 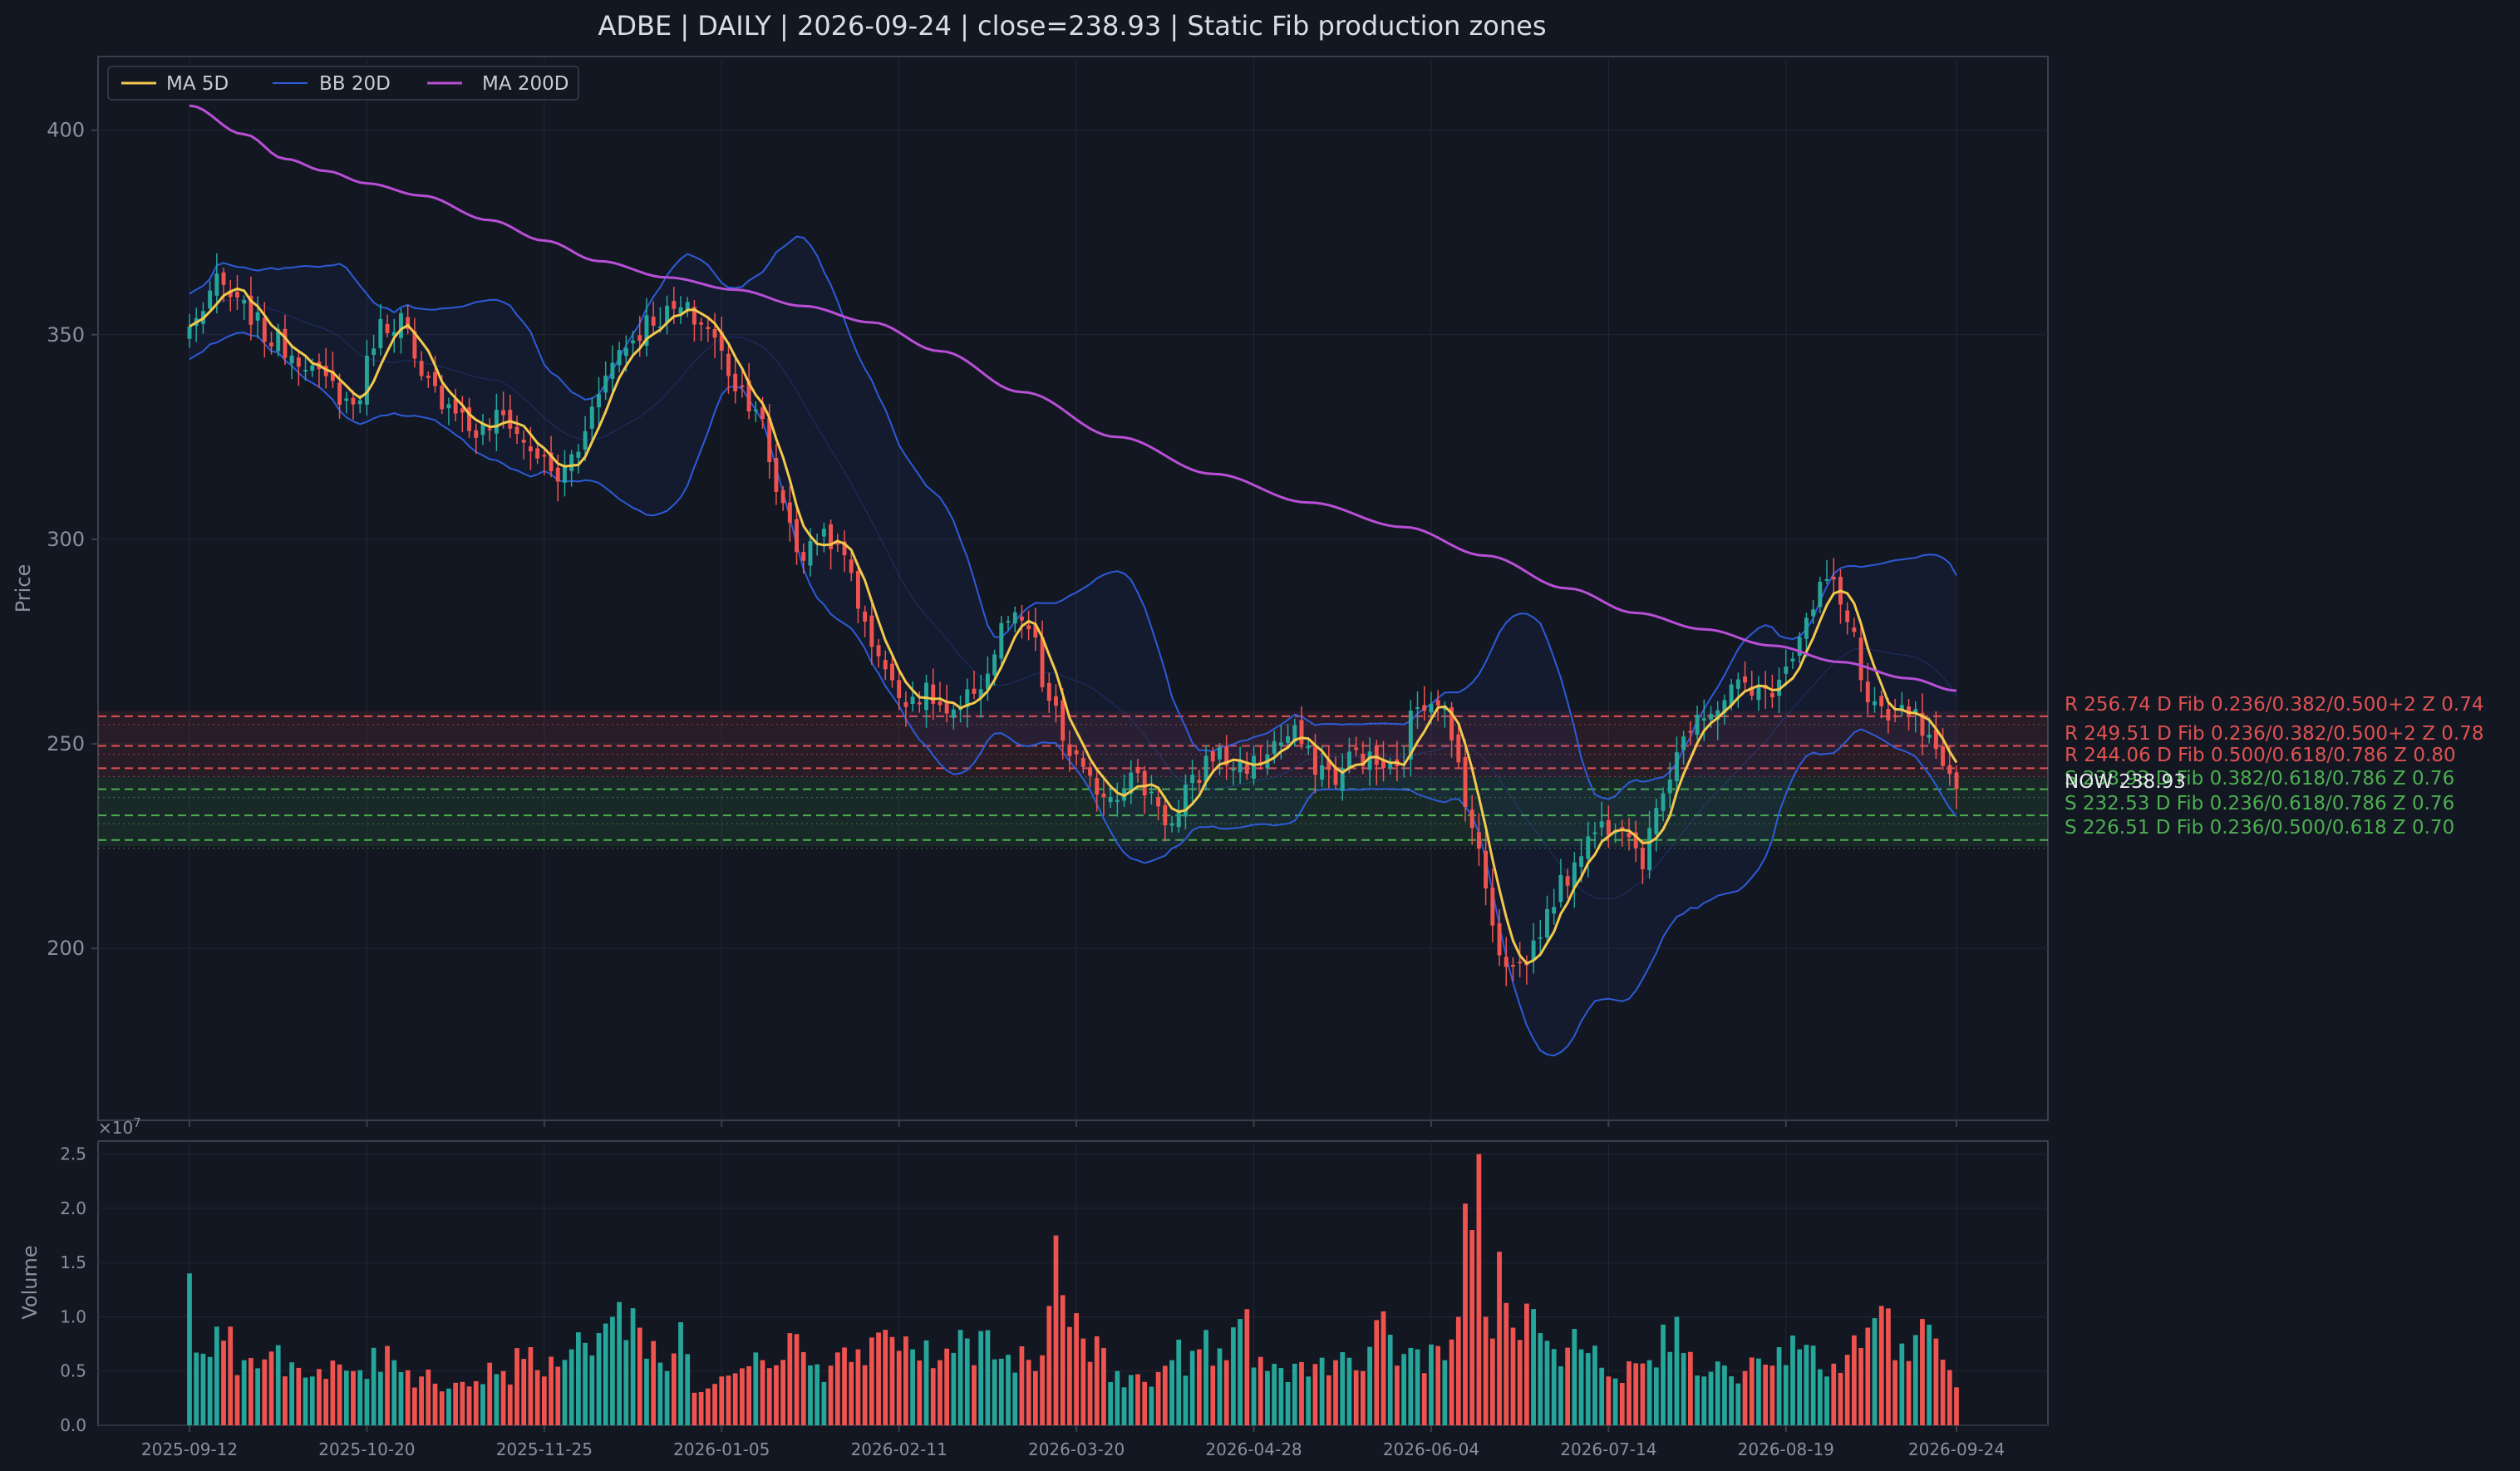 I want to click on x-tick-label: 2025-11-25, so click(x=544, y=1449).